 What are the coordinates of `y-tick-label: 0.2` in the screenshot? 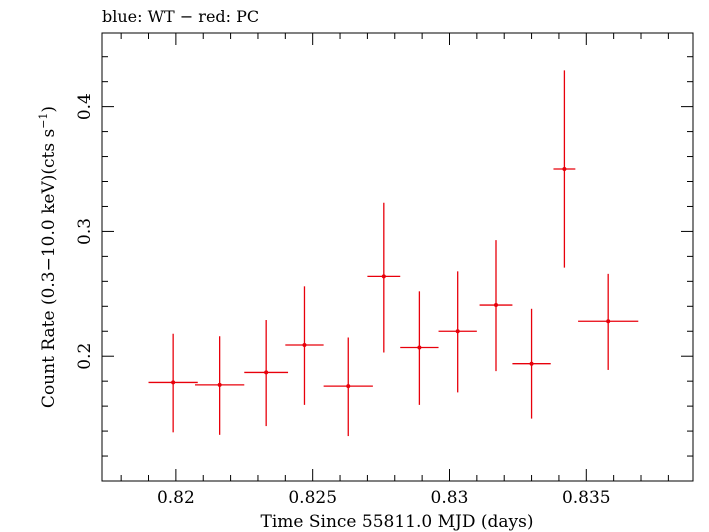 It's located at (85, 356).